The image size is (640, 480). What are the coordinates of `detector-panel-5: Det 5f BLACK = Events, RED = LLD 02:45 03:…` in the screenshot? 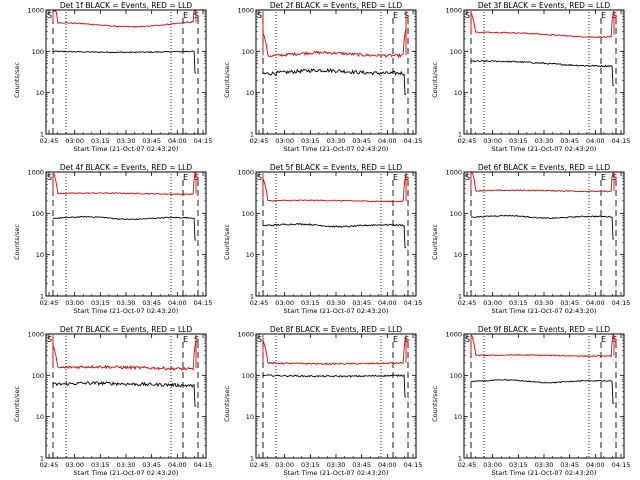 It's located at (322, 239).